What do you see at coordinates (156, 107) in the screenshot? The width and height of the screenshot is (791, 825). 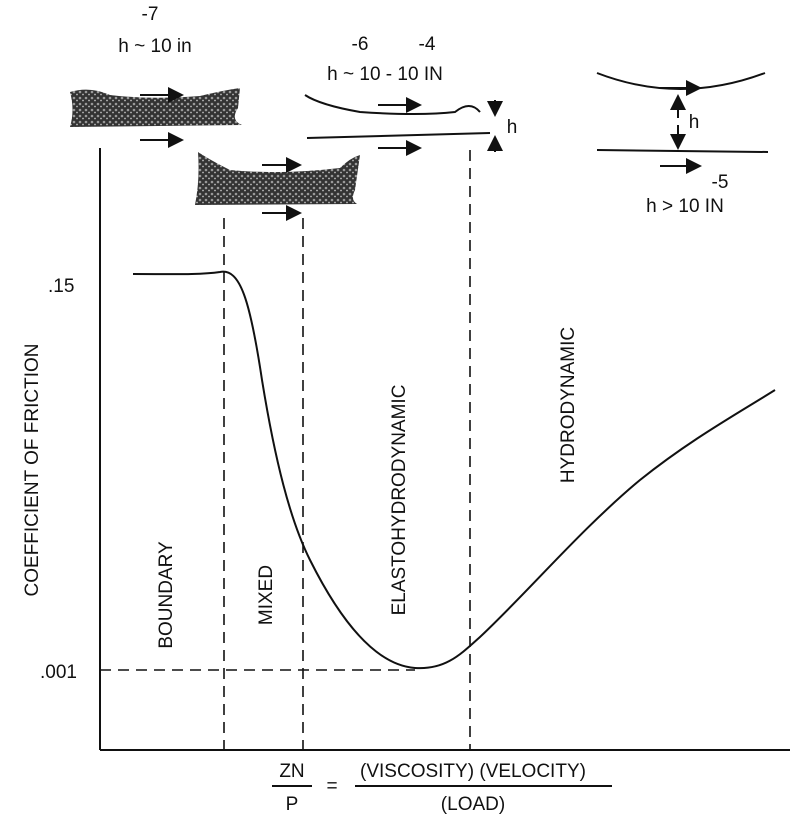 I see `boundary-surfaces` at bounding box center [156, 107].